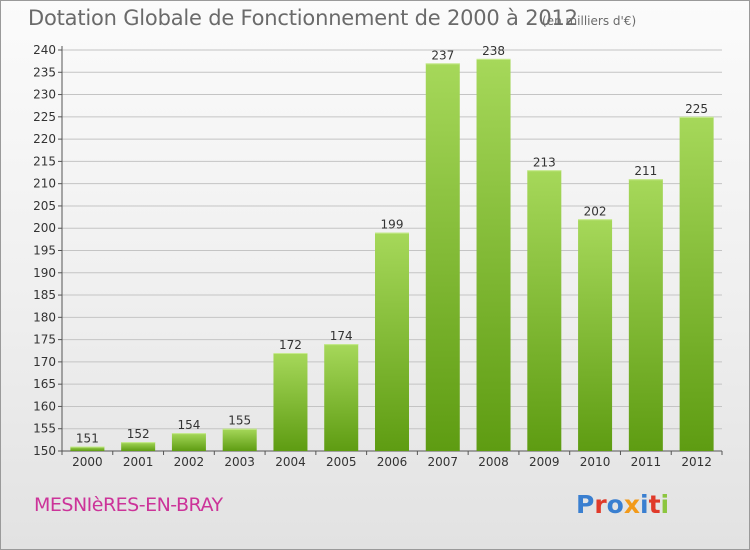  What do you see at coordinates (493, 462) in the screenshot?
I see `x-tick-label: 2008` at bounding box center [493, 462].